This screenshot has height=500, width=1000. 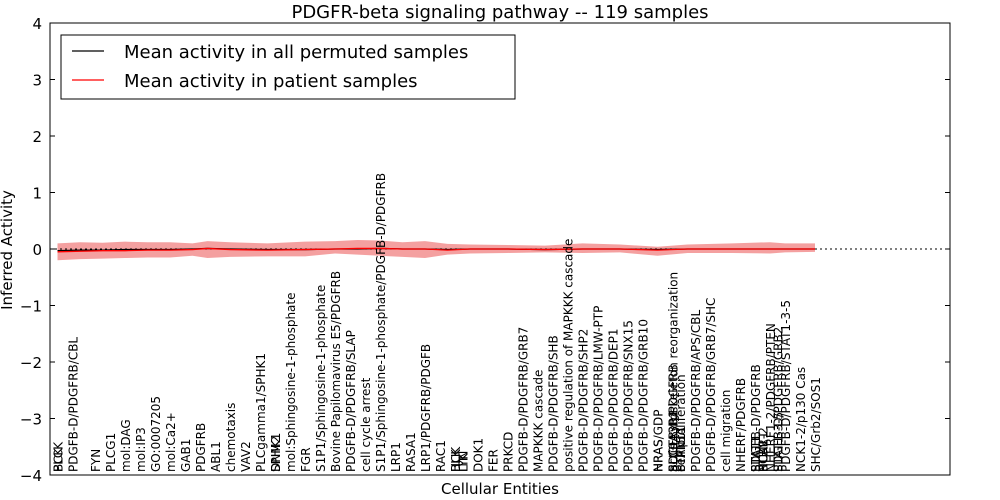 I want to click on x-category-label: PLCG1, so click(x=111, y=452).